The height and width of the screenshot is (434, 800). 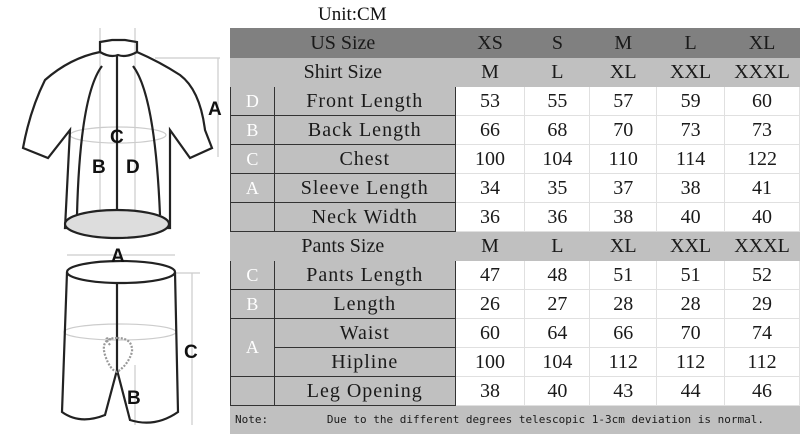 I want to click on table-row: Neck Width 36 36 38 40 40, so click(x=515, y=217).